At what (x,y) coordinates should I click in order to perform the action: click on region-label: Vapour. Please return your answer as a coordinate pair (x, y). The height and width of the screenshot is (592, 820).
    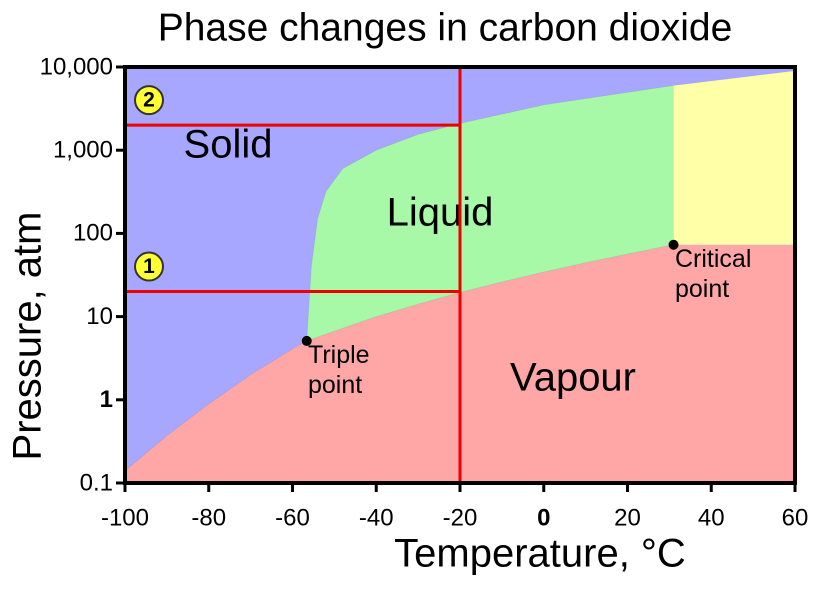
    Looking at the image, I should click on (573, 378).